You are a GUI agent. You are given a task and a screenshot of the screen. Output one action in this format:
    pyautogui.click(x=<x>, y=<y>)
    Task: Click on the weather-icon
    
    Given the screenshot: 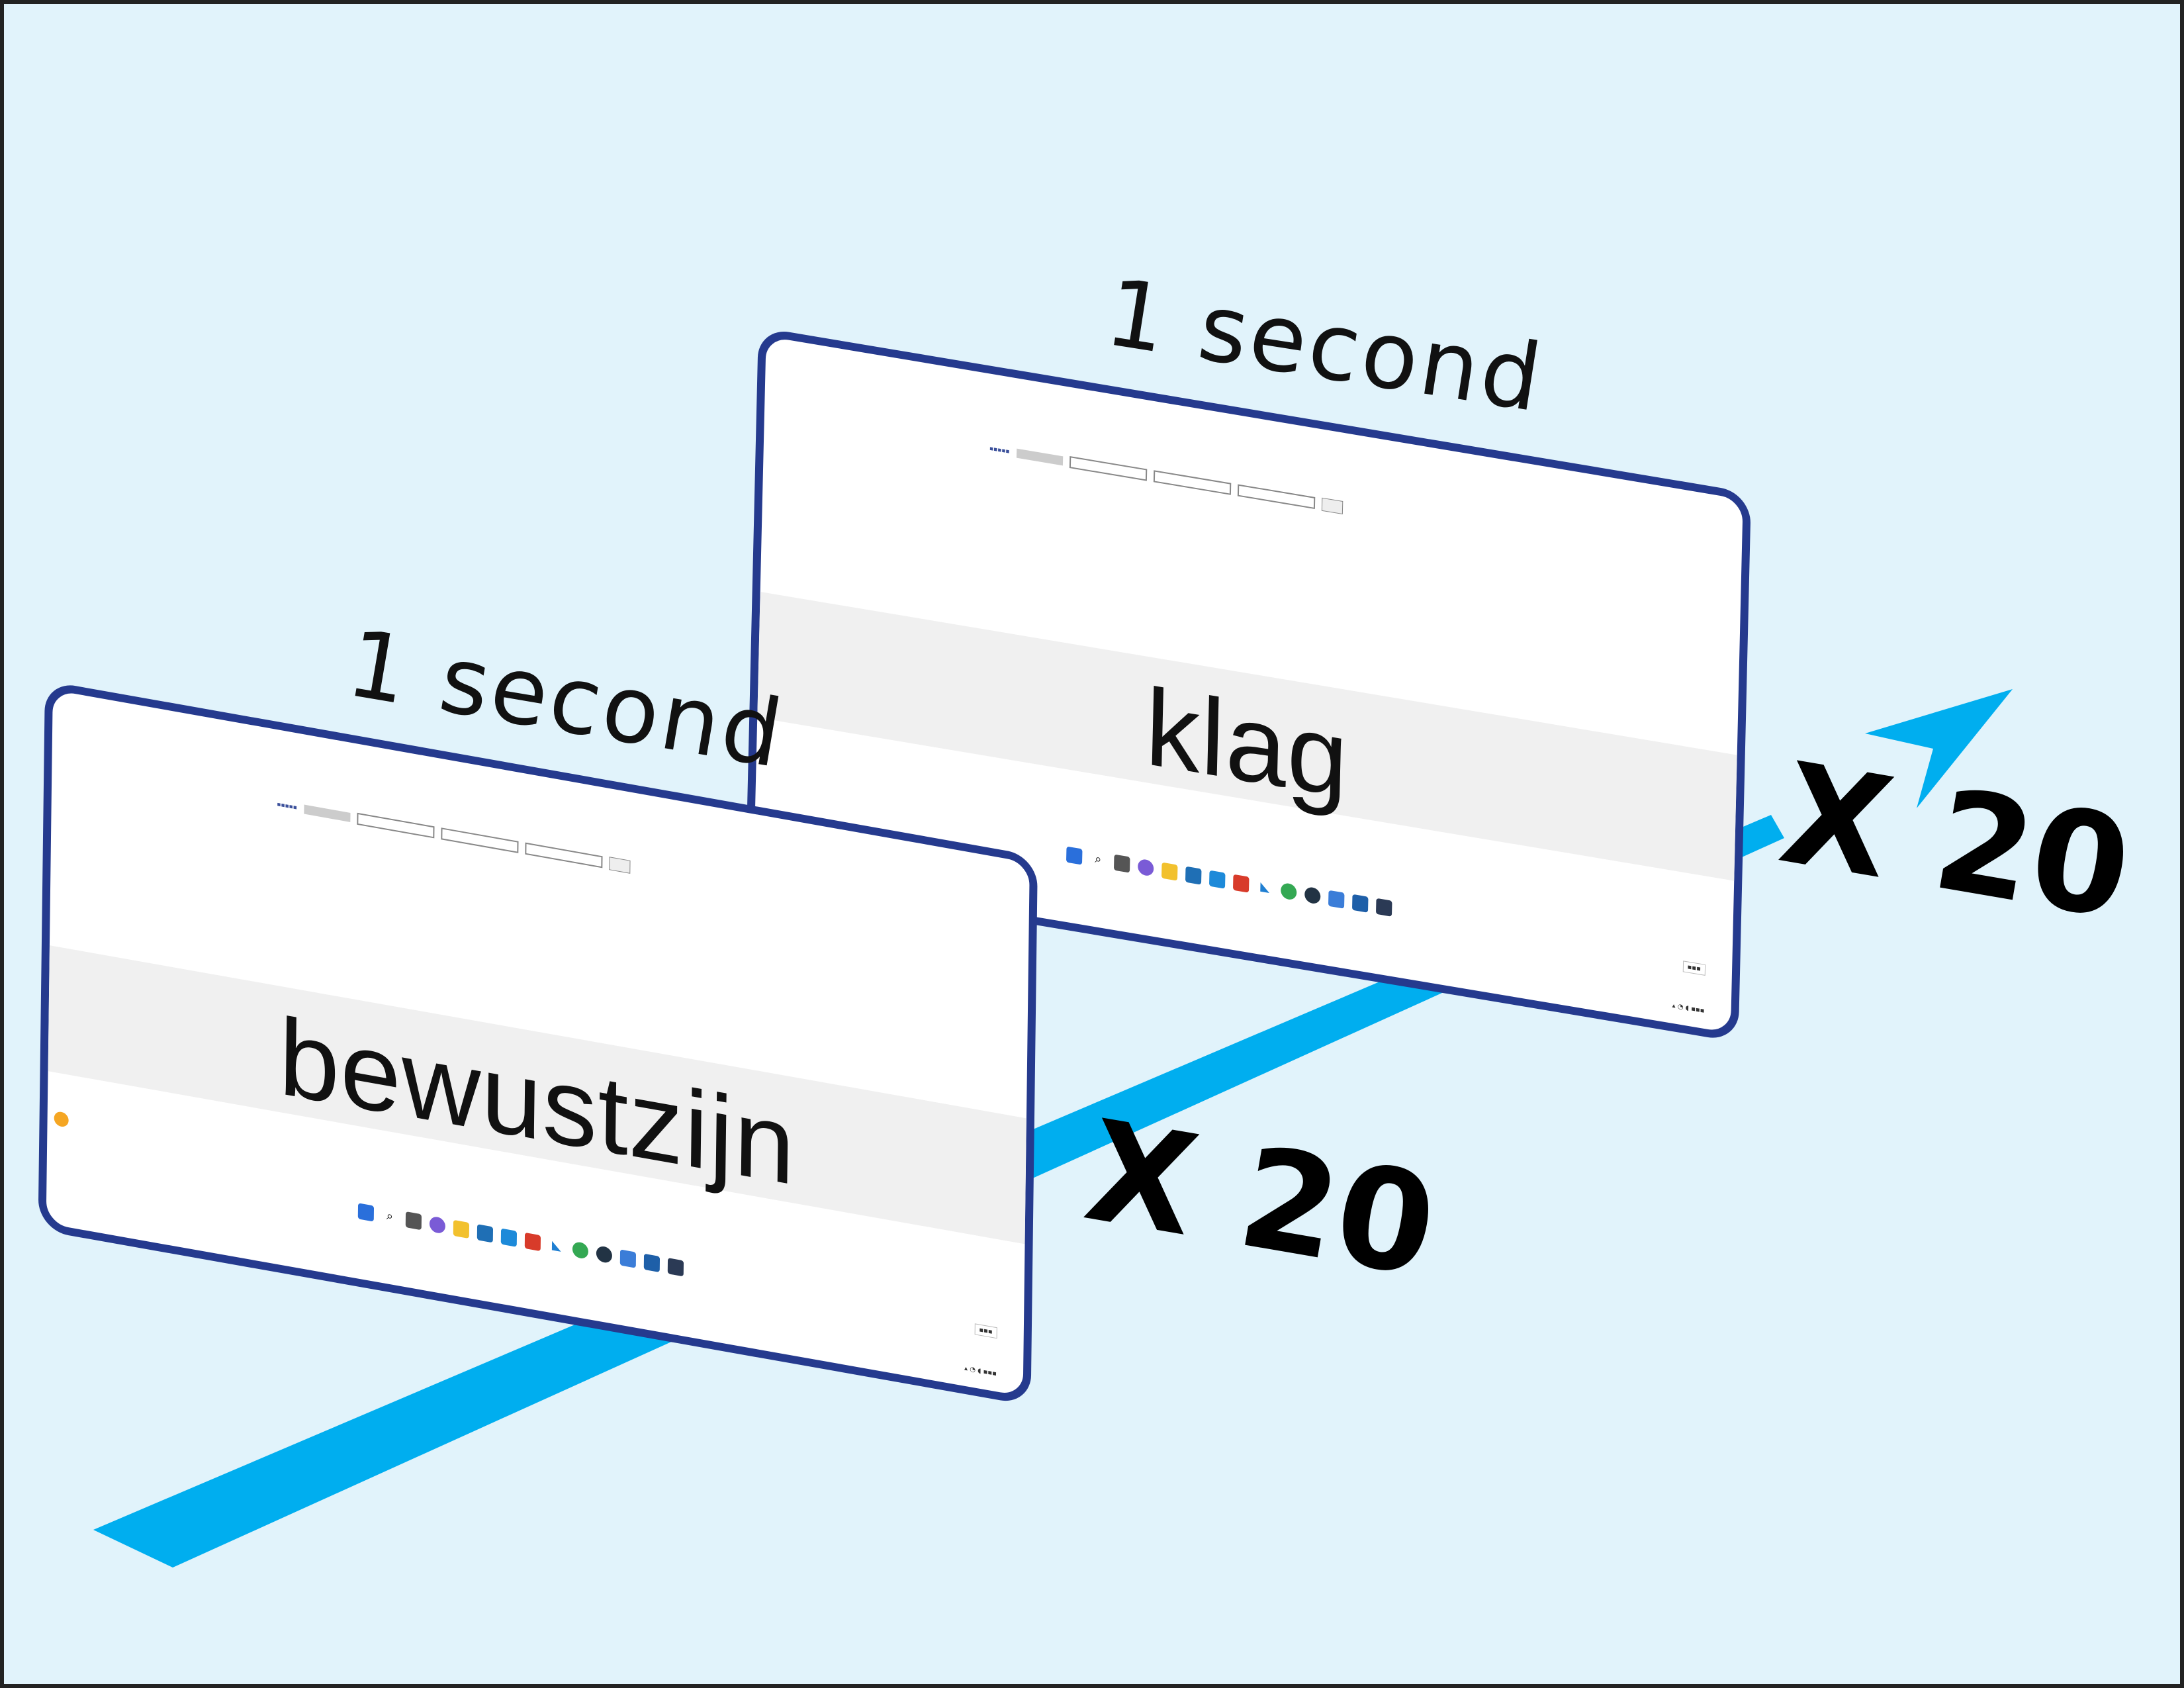 What is the action you would take?
    pyautogui.click(x=62, y=1119)
    